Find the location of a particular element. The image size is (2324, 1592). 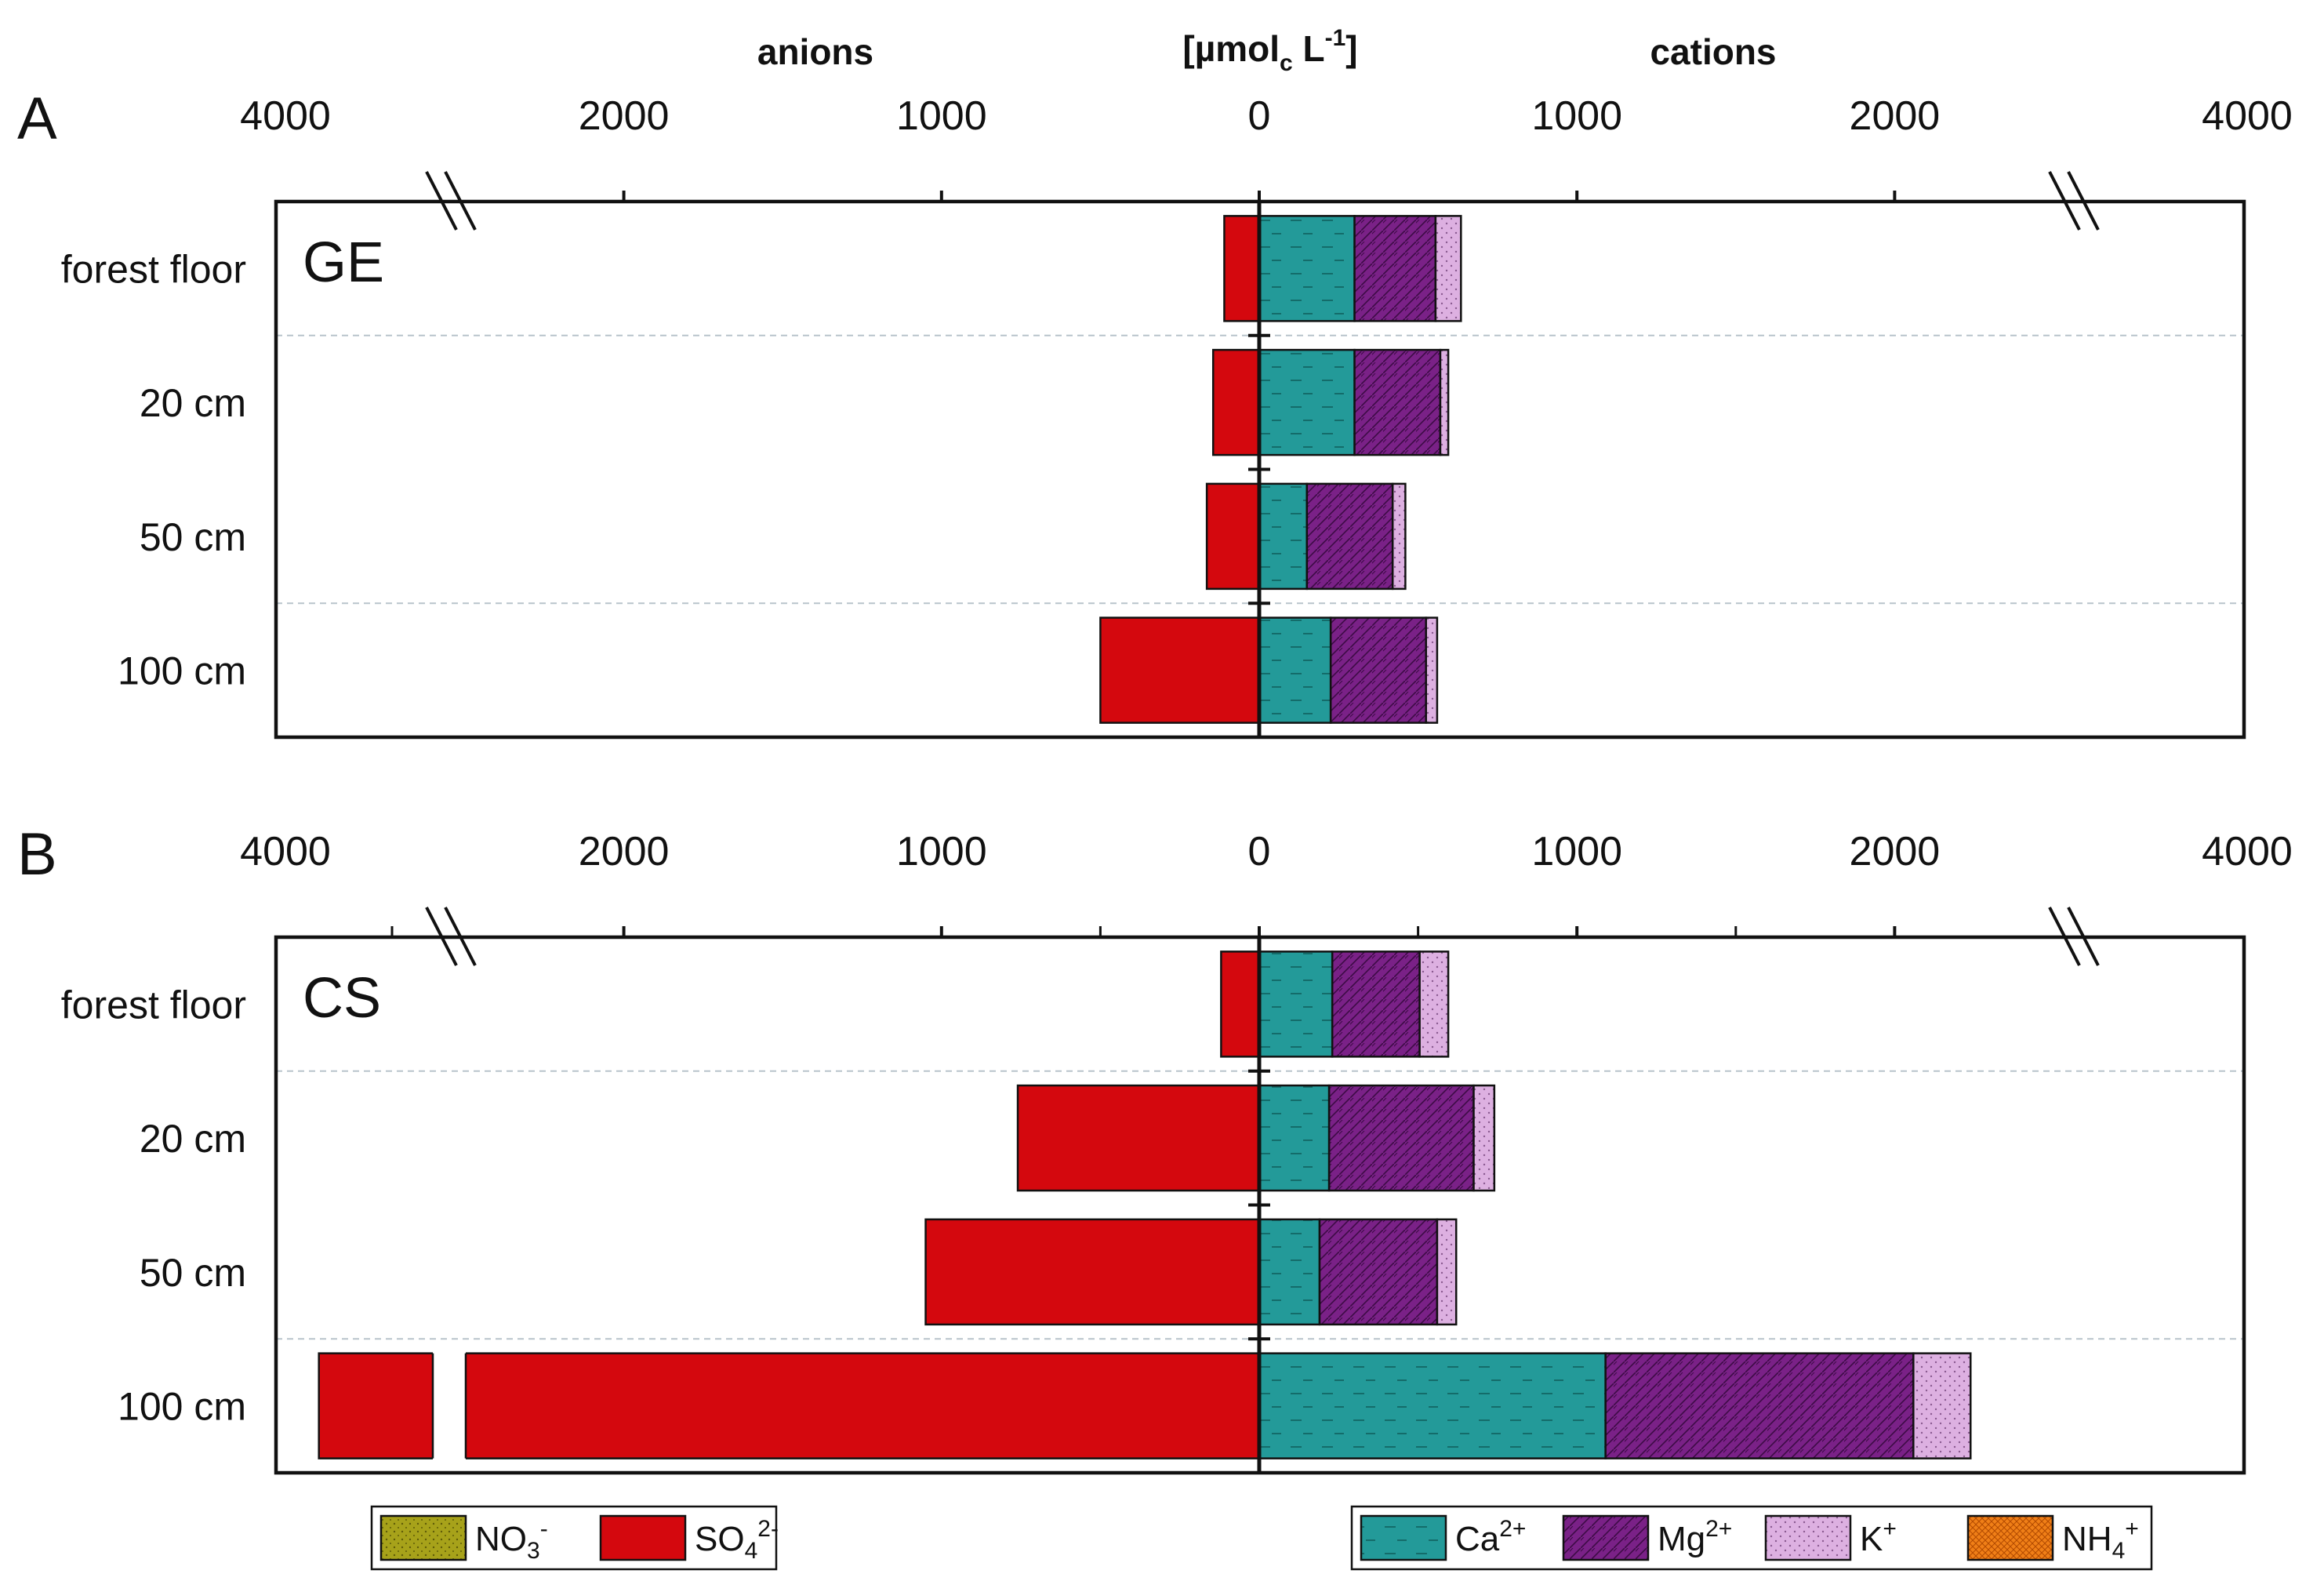

unit-subscript: c is located at coordinates (1286, 63).